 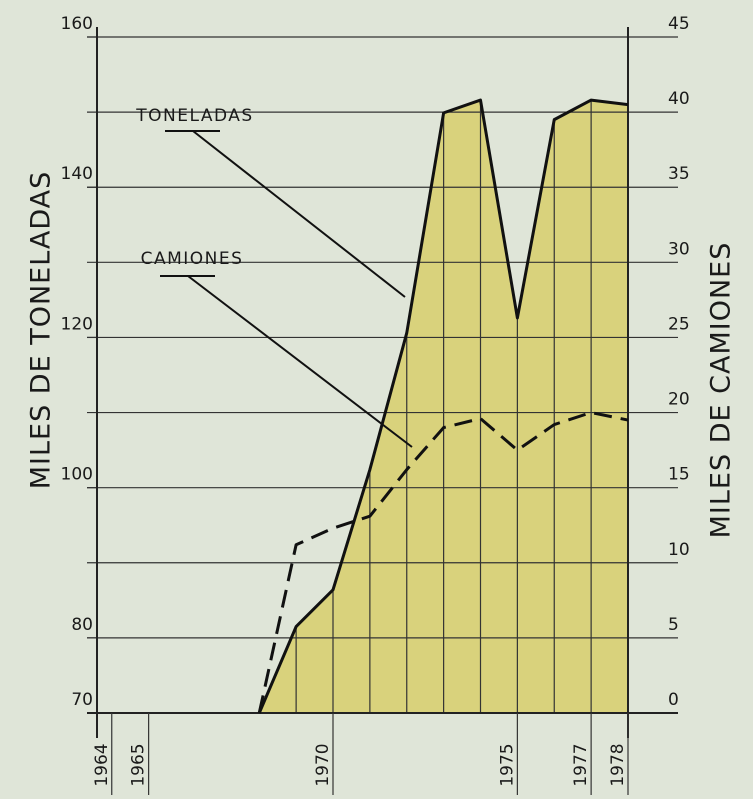 I want to click on y2-tick-label: 20, so click(x=679, y=400).